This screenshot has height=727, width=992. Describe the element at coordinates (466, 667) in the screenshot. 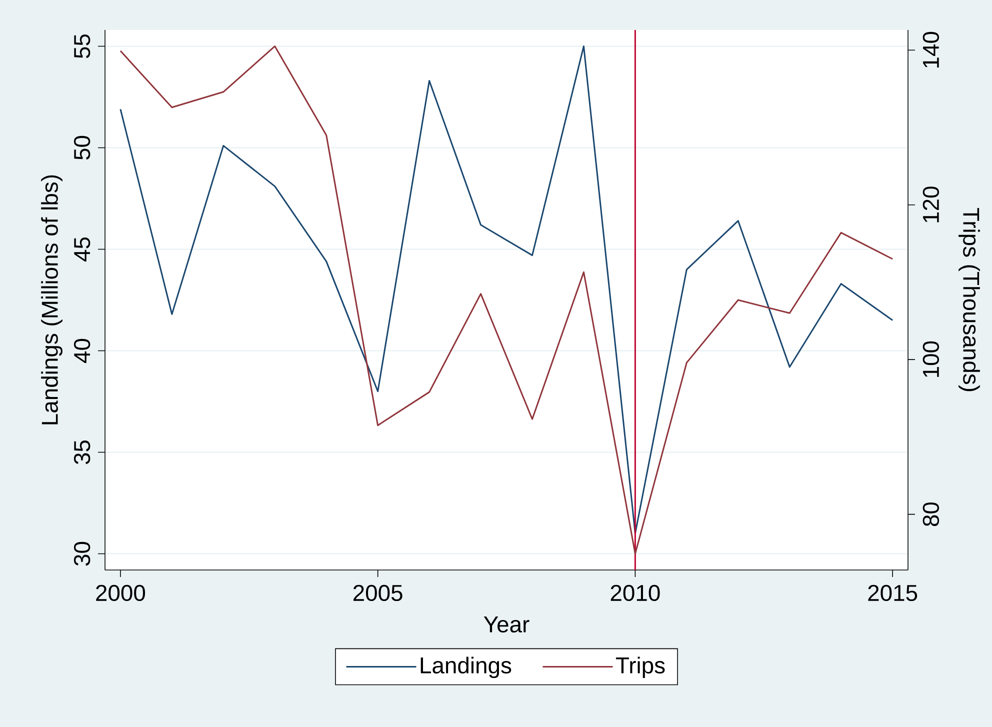

I see `legend-label: Landings` at that location.